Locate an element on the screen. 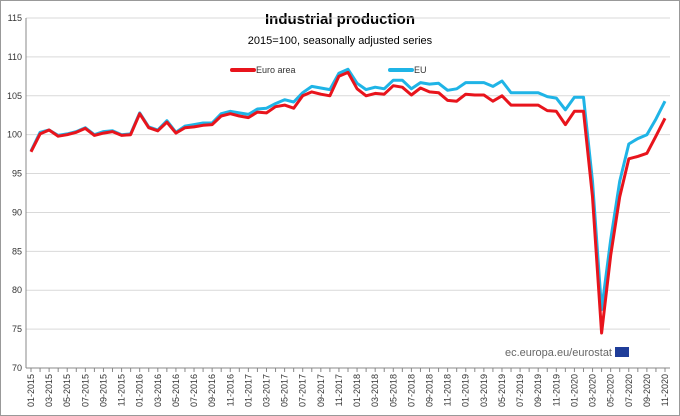 The width and height of the screenshot is (680, 416). chart-subtitle: 2015=100, seasonally adjusted series is located at coordinates (340, 41).